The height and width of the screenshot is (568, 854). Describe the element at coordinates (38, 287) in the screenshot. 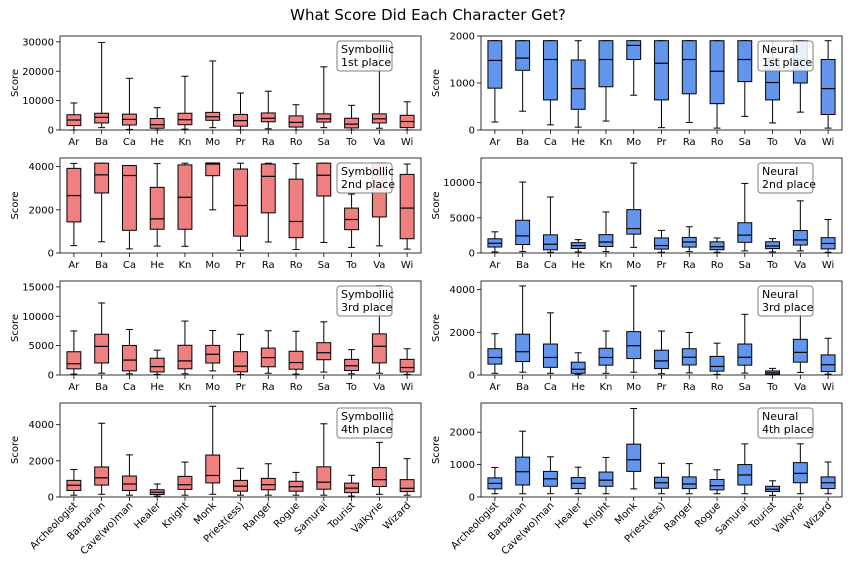

I see `y-tick-label: 15000` at that location.